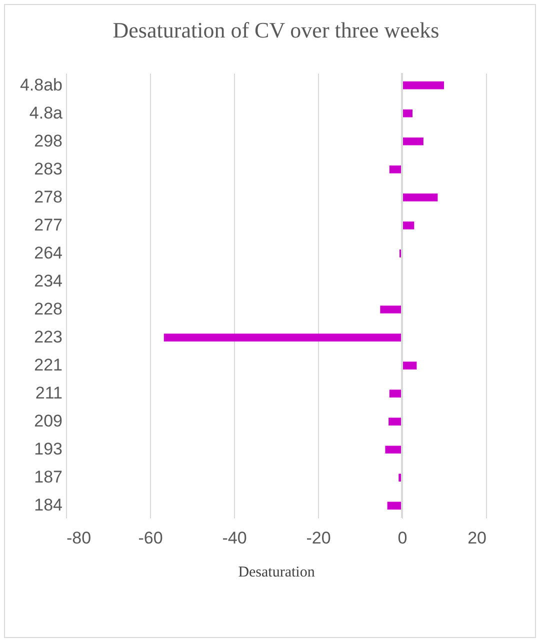  What do you see at coordinates (234, 538) in the screenshot?
I see `x-tick-label: -40` at bounding box center [234, 538].